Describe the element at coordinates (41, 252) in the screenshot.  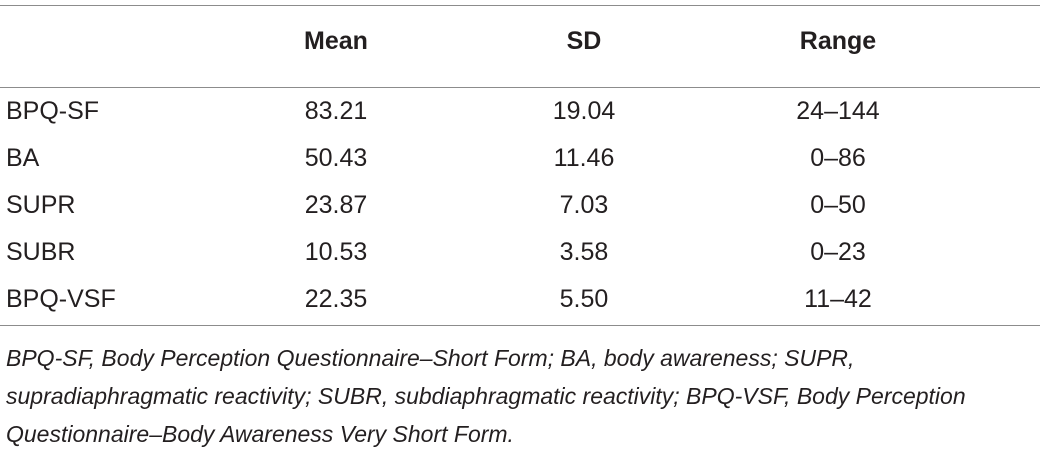
I see `row-label: SUBR` at that location.